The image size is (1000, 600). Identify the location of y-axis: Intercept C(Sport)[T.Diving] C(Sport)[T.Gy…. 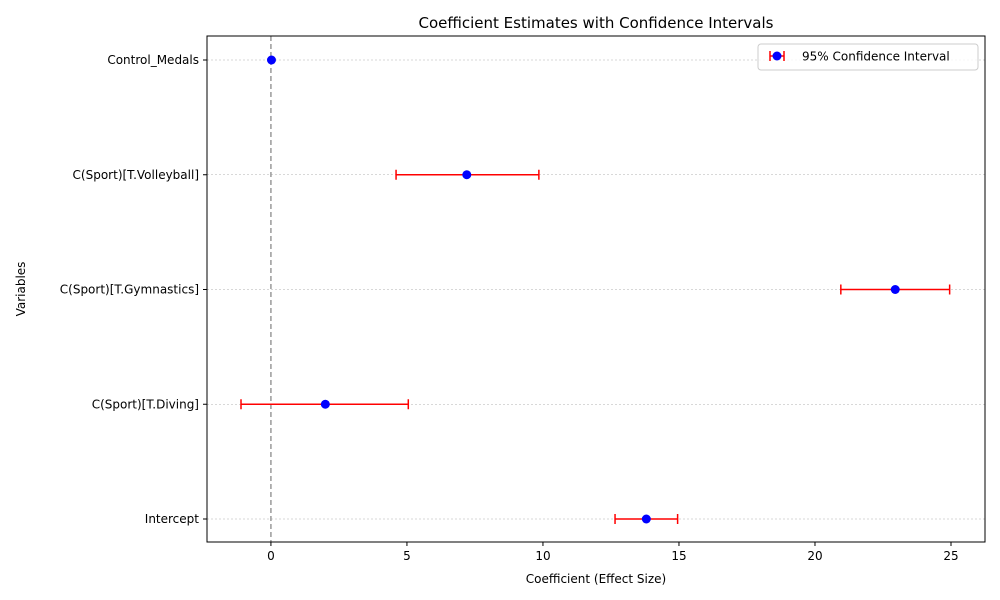
(133, 289).